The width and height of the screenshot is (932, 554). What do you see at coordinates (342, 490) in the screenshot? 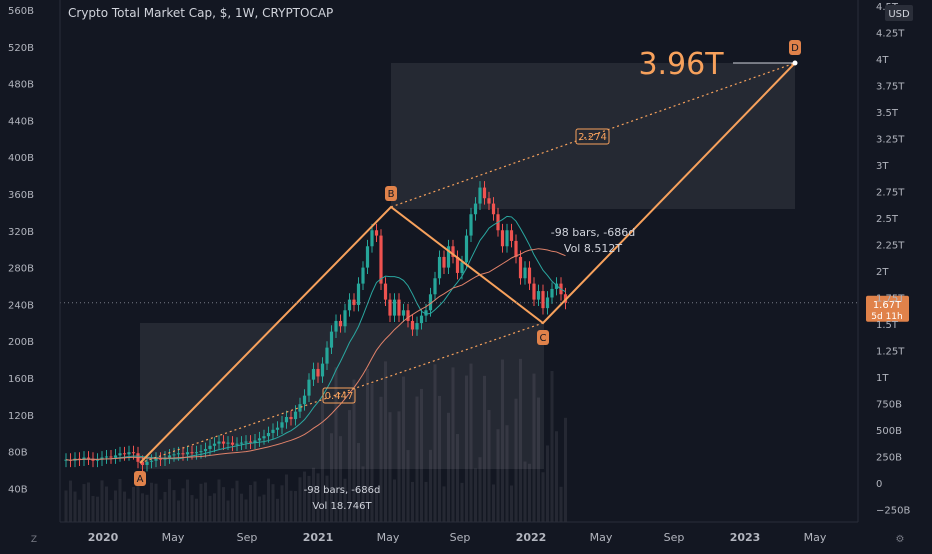
I see `range-bottom-bars: -98 bars, -686d` at bounding box center [342, 490].